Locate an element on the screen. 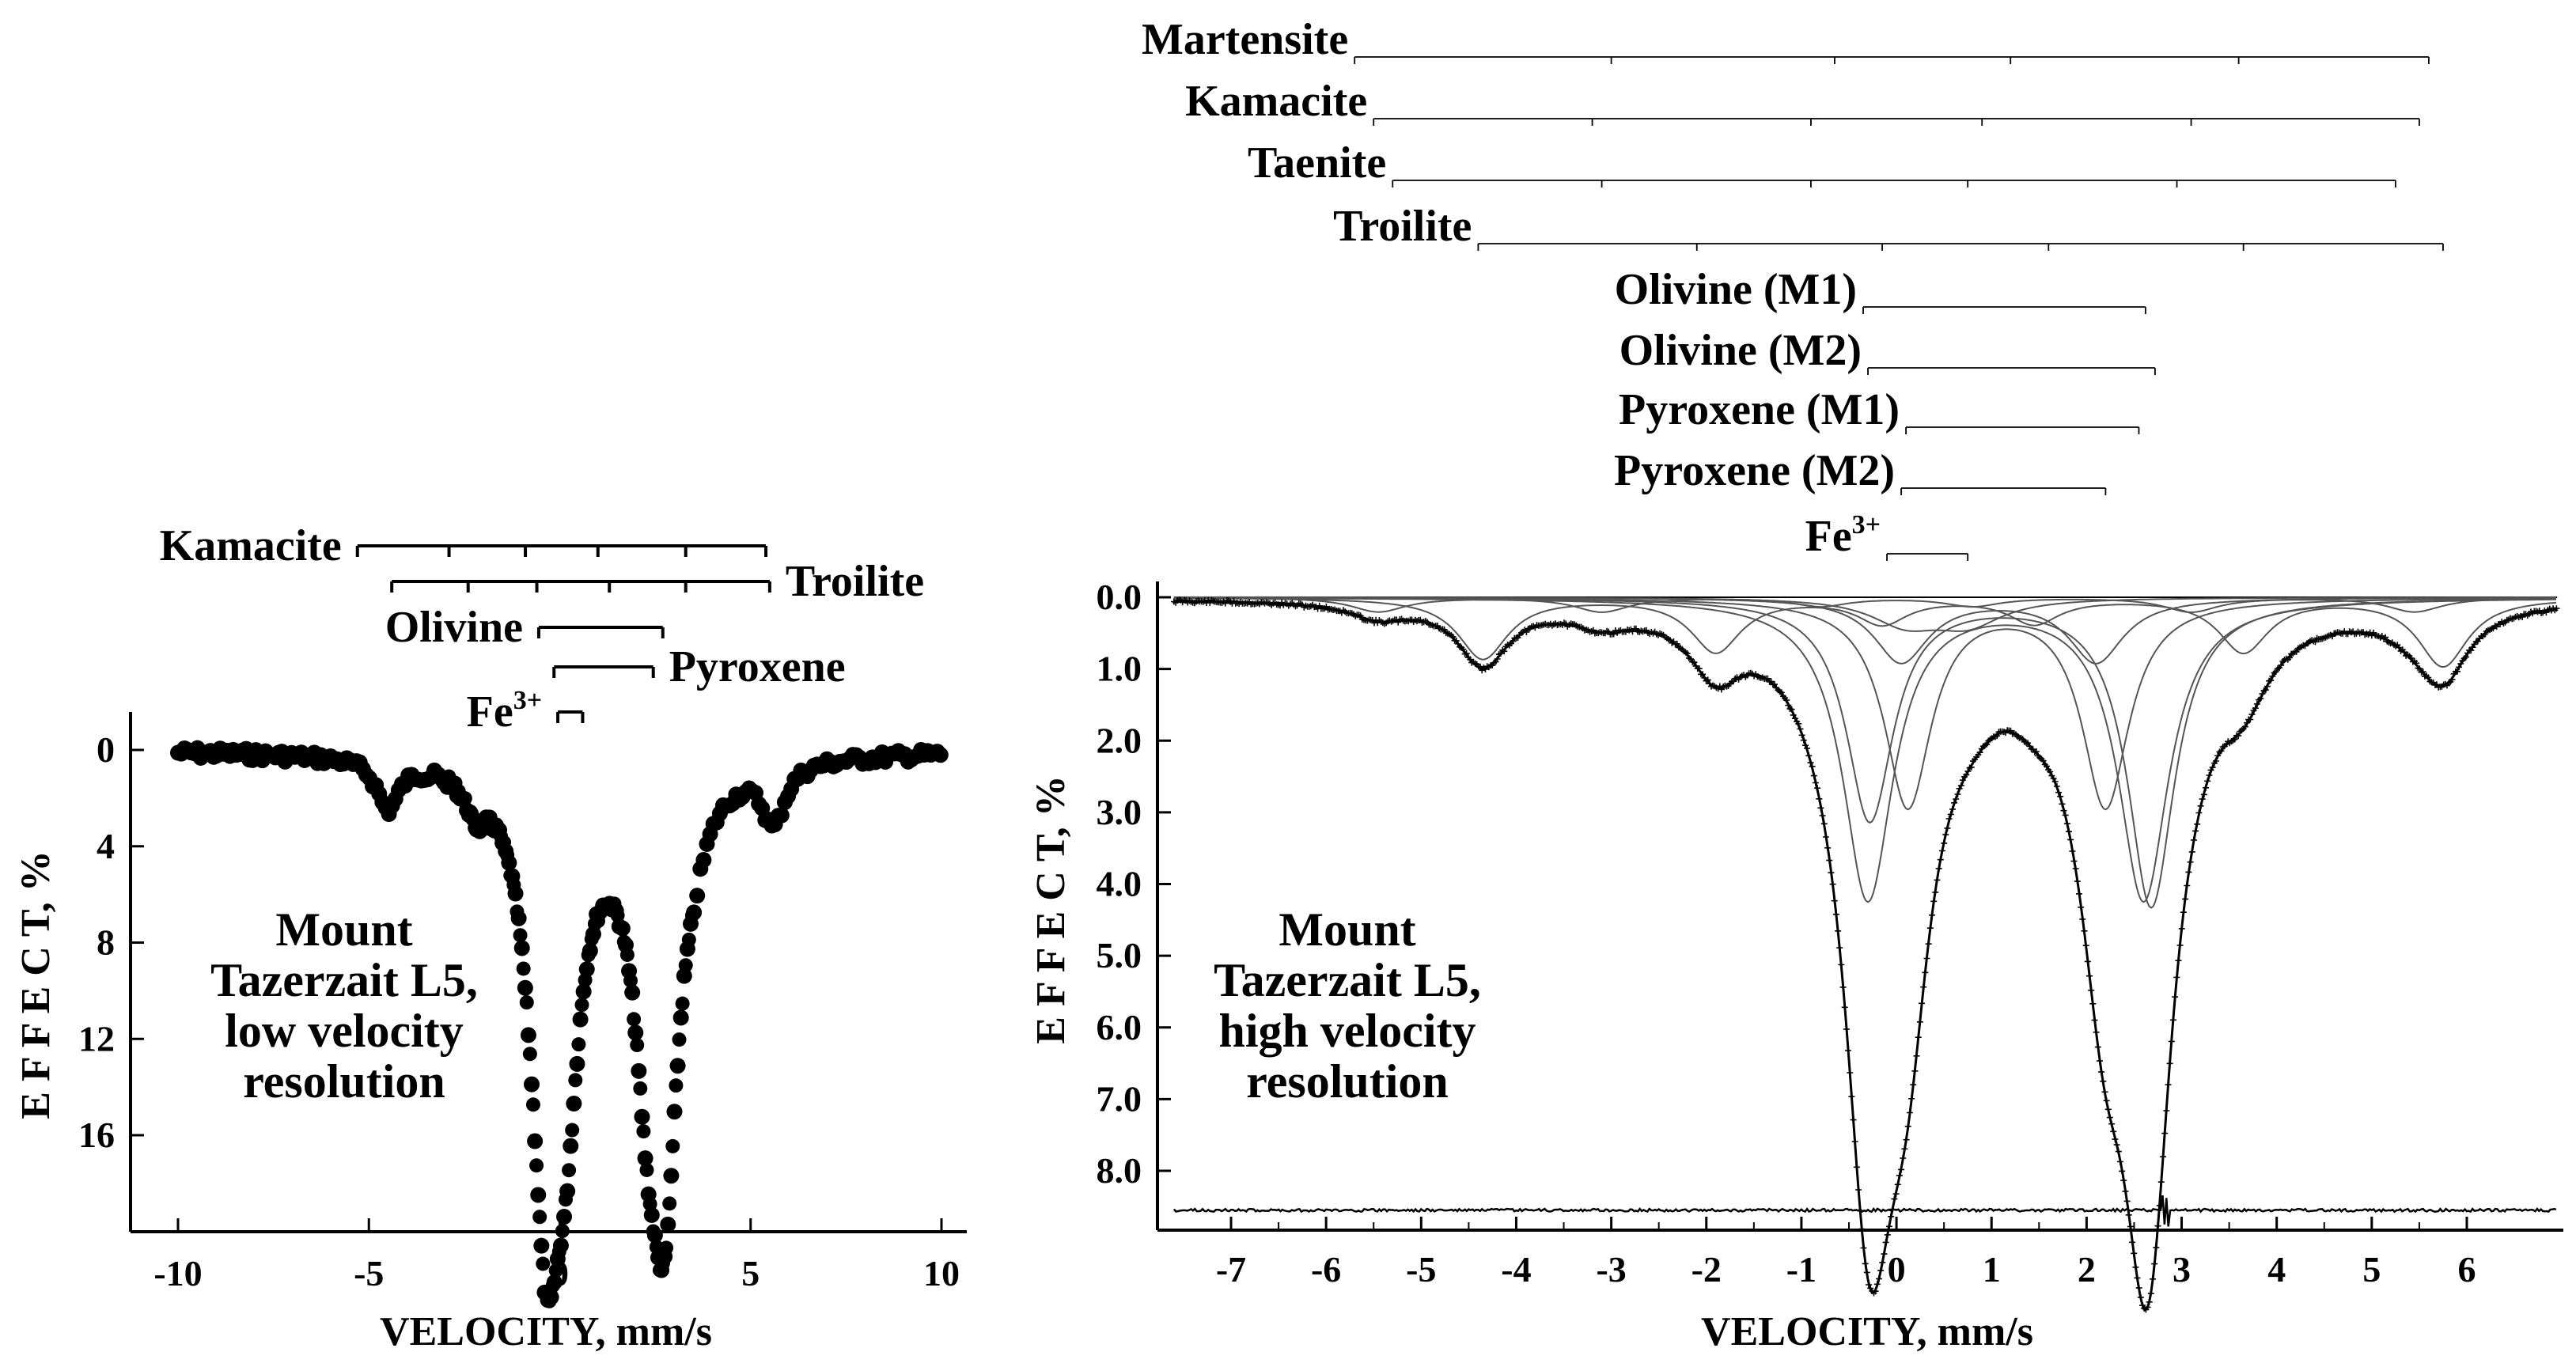  component-curve-kamacite is located at coordinates (1865, 604).